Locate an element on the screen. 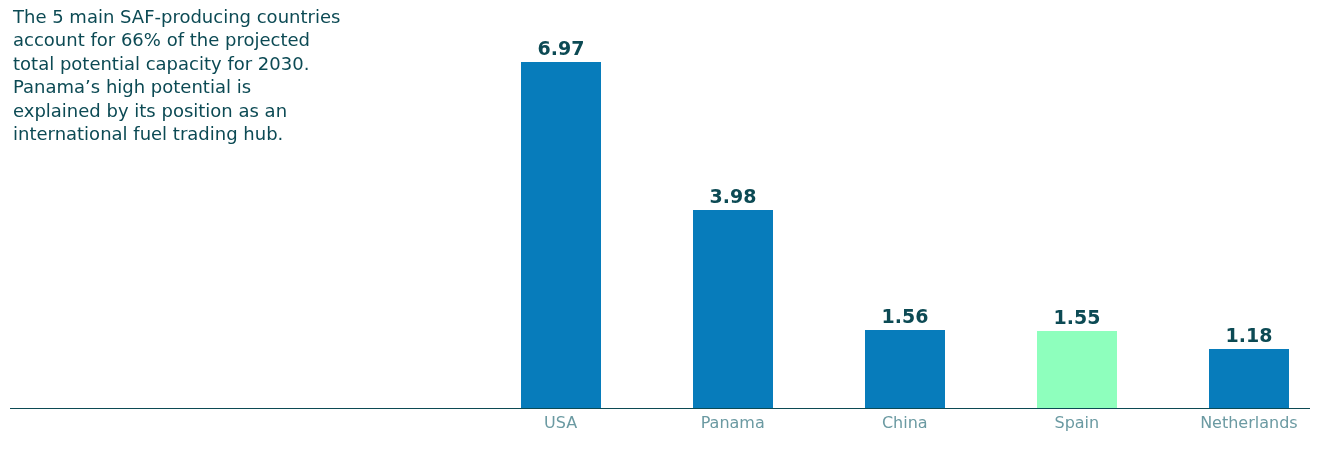 This screenshot has width=1322, height=452. x-tick-label: USA is located at coordinates (561, 423).